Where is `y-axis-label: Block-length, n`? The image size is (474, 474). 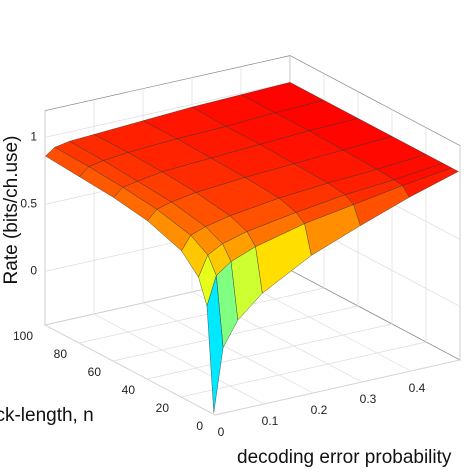
y-axis-label: Block-length, n is located at coordinates (47, 415).